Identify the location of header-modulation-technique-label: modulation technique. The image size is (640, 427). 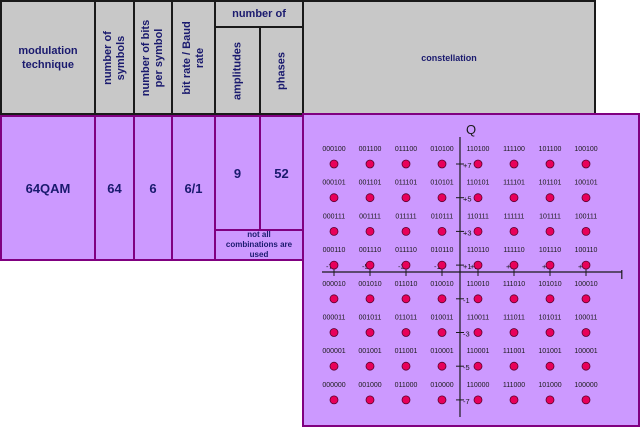
(48, 57).